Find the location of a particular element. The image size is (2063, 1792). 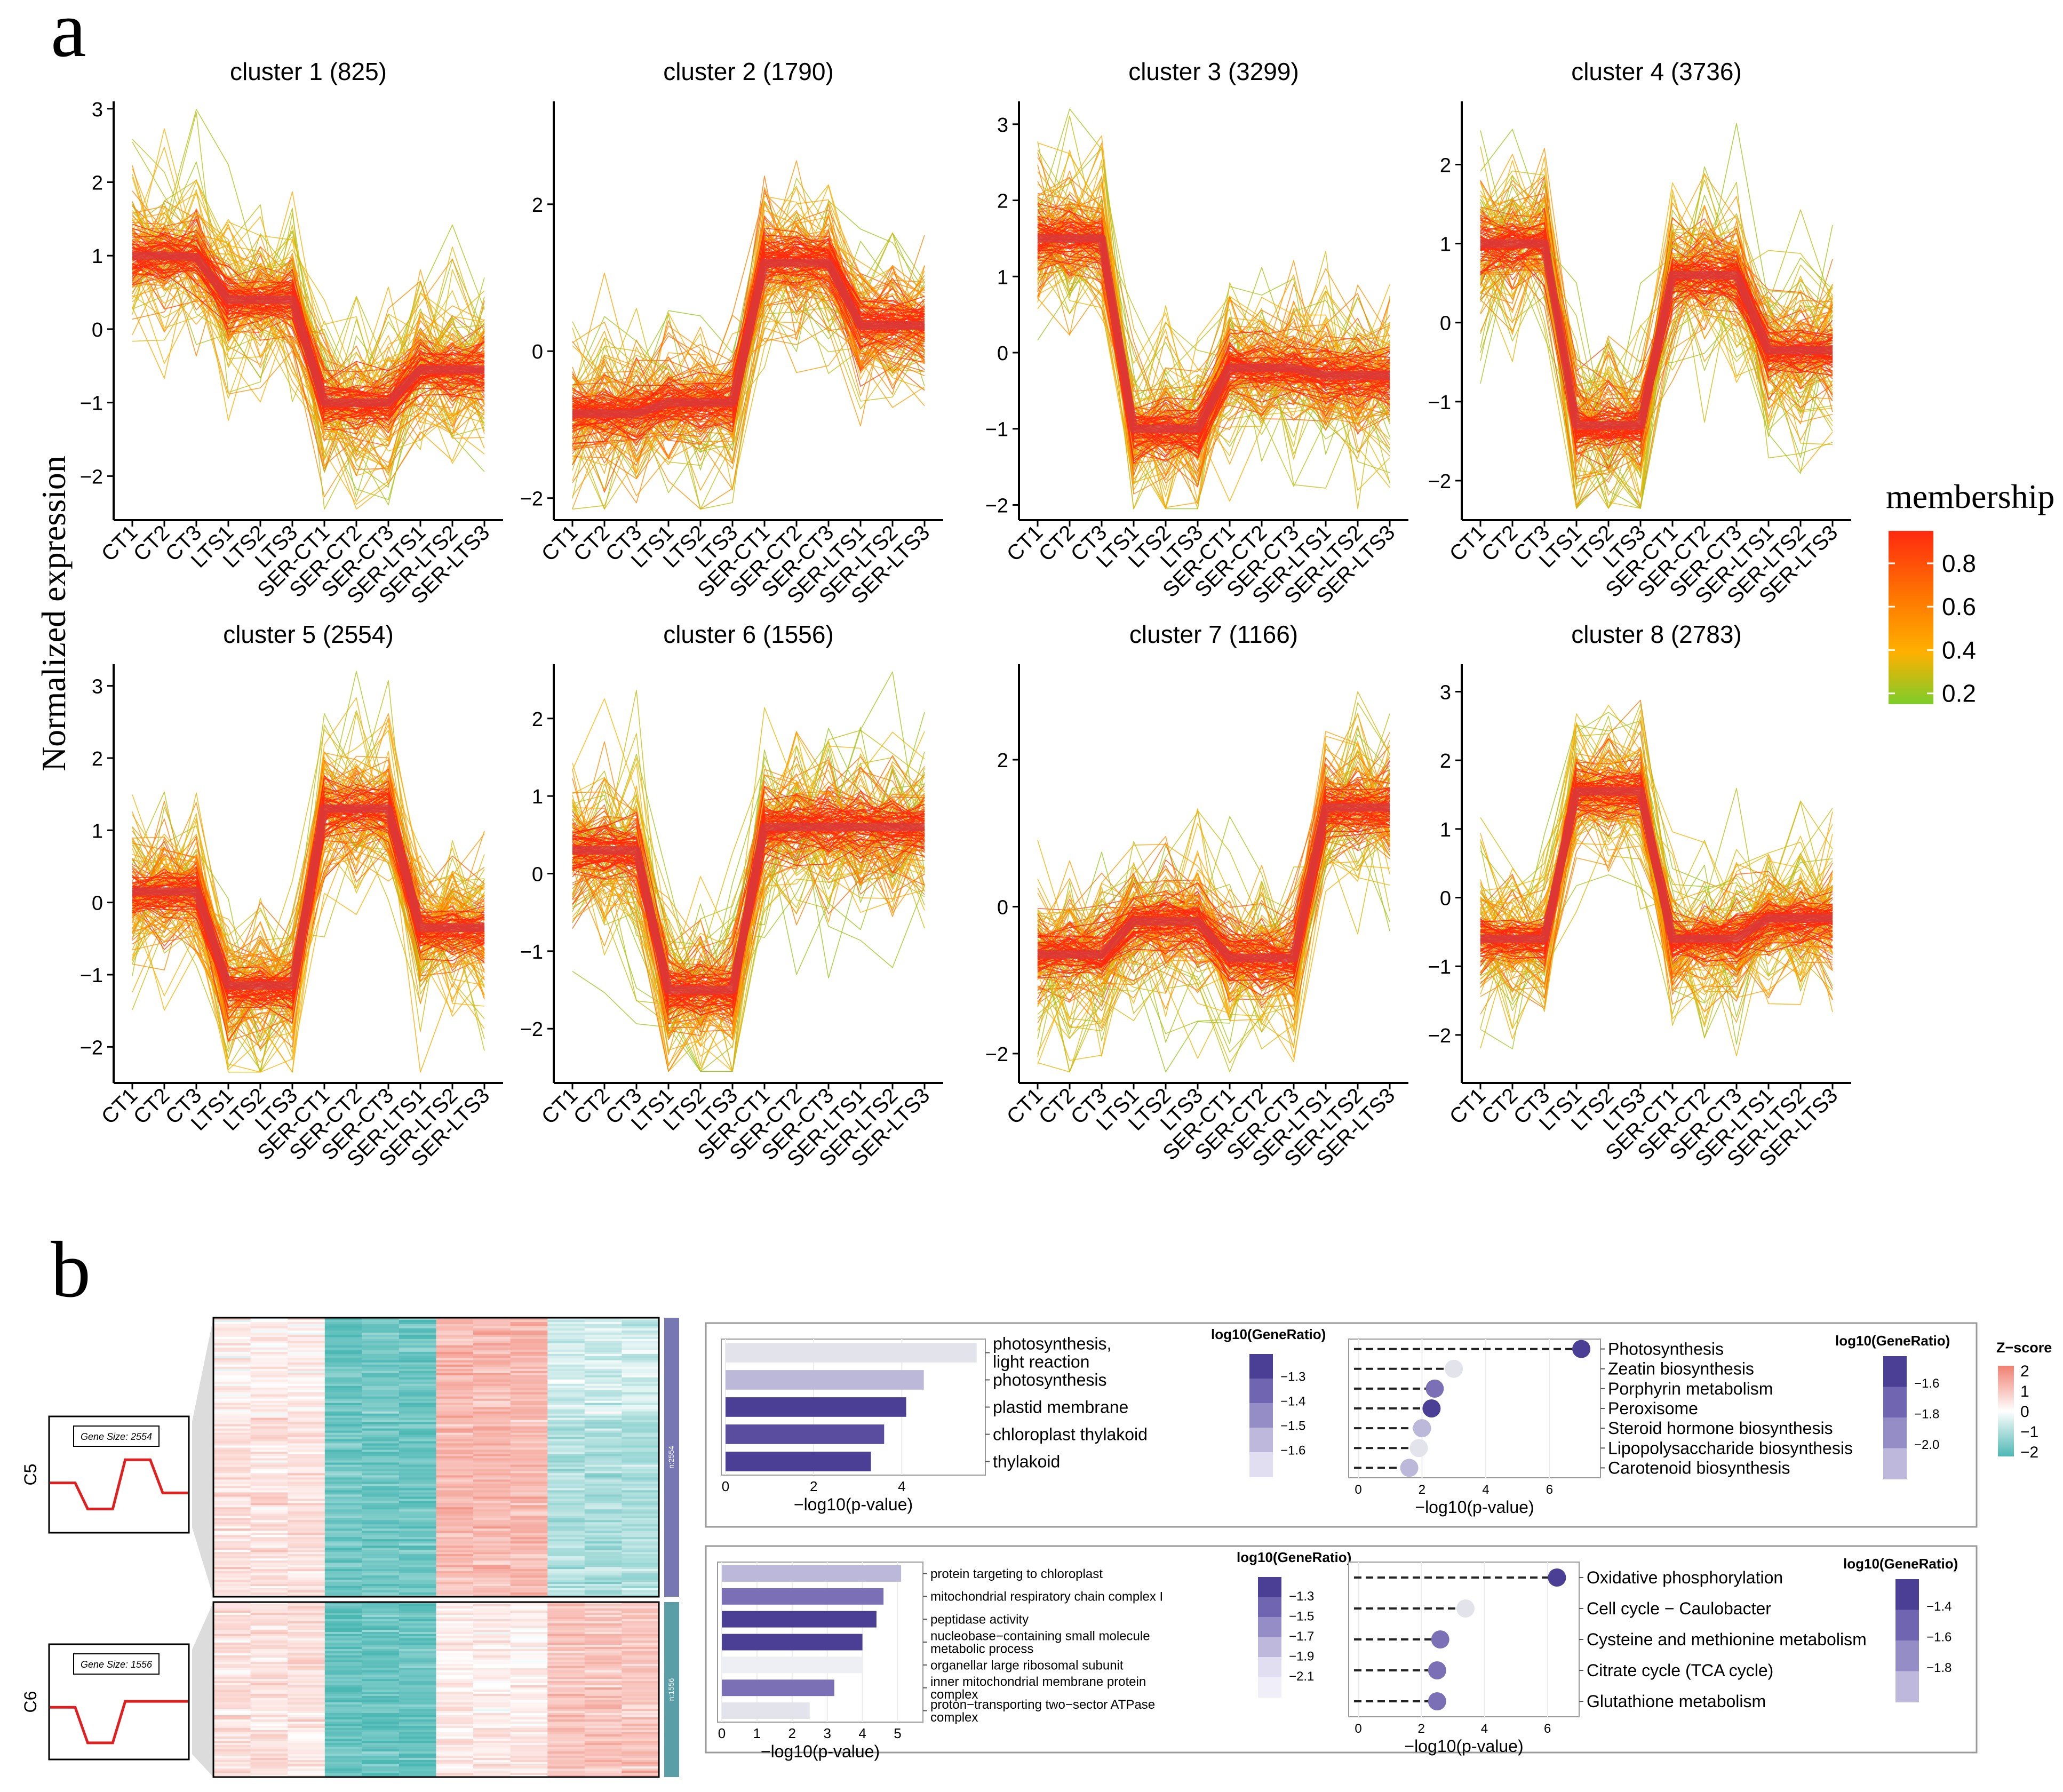

cluster-title: cluster 3 (3299) is located at coordinates (1213, 71).